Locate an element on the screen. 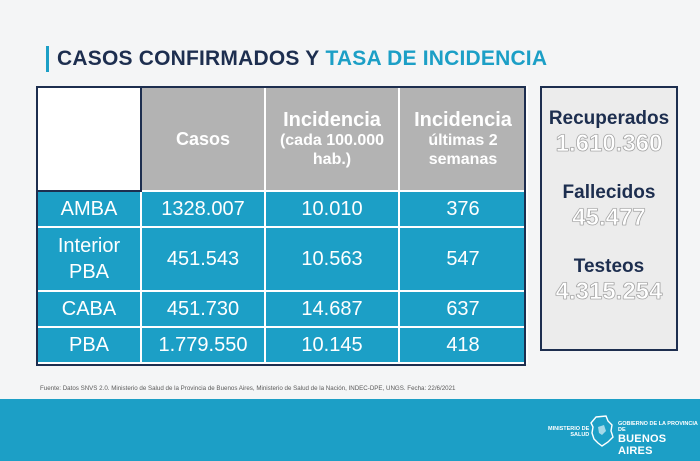 The image size is (700, 461). page-title: CASOS CONFIRMADOS Y TASA DE INCIDENCIA is located at coordinates (296, 59).